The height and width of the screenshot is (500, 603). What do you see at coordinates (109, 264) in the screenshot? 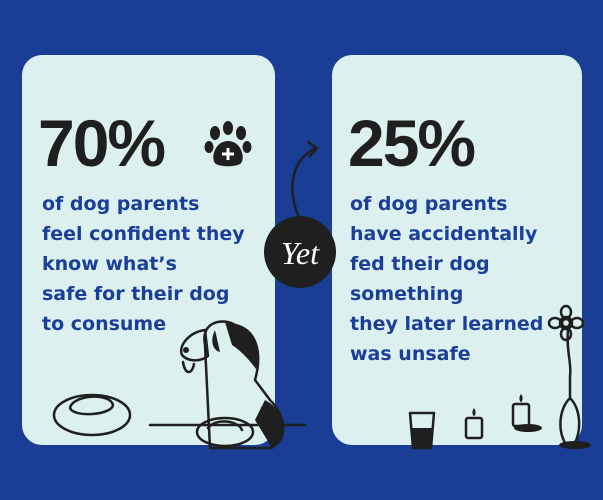
I see `description-line: know what’s` at bounding box center [109, 264].